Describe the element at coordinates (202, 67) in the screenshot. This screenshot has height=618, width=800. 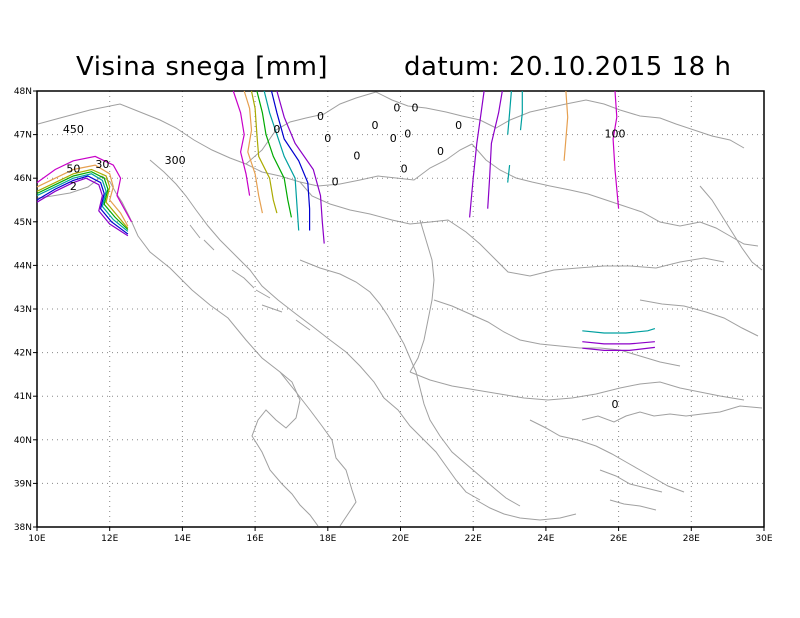
I see `map-title: Visina snega [mm]` at that location.